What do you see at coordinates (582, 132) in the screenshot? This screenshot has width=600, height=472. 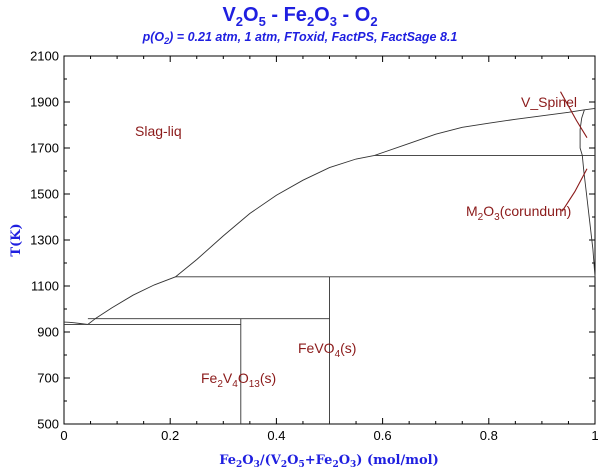 I see `boundary-spinel-solvus` at bounding box center [582, 132].